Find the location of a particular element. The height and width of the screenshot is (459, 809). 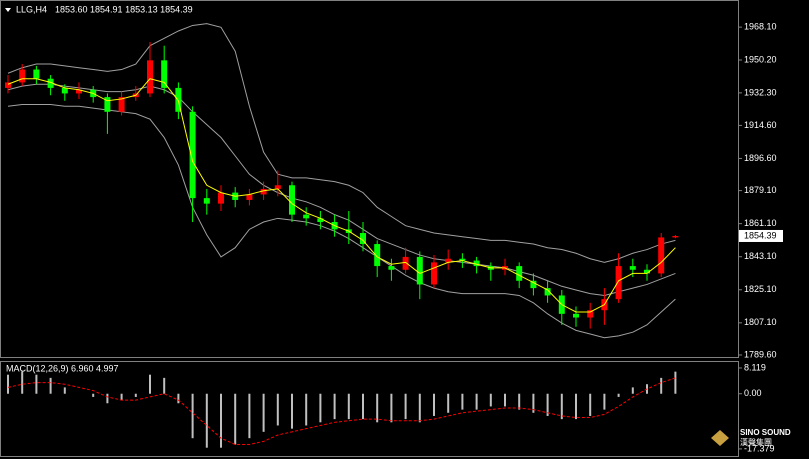

last-price: 1854.39 is located at coordinates (760, 235).